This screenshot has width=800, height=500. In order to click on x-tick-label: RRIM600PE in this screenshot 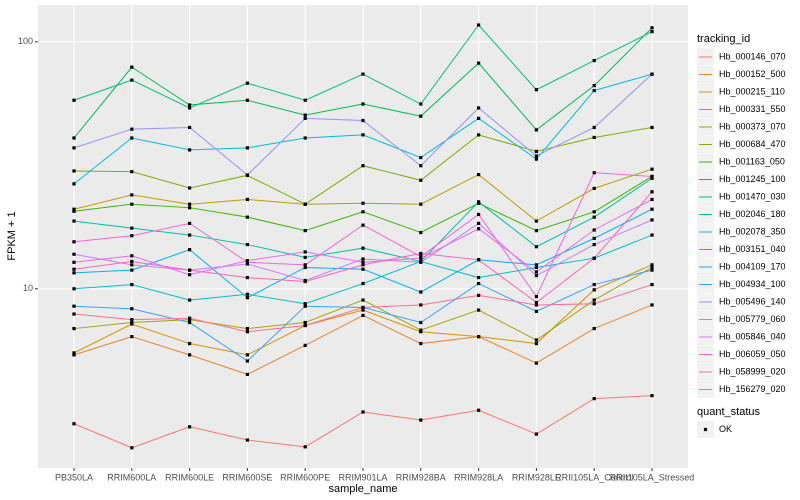, I will do `click(305, 477)`.